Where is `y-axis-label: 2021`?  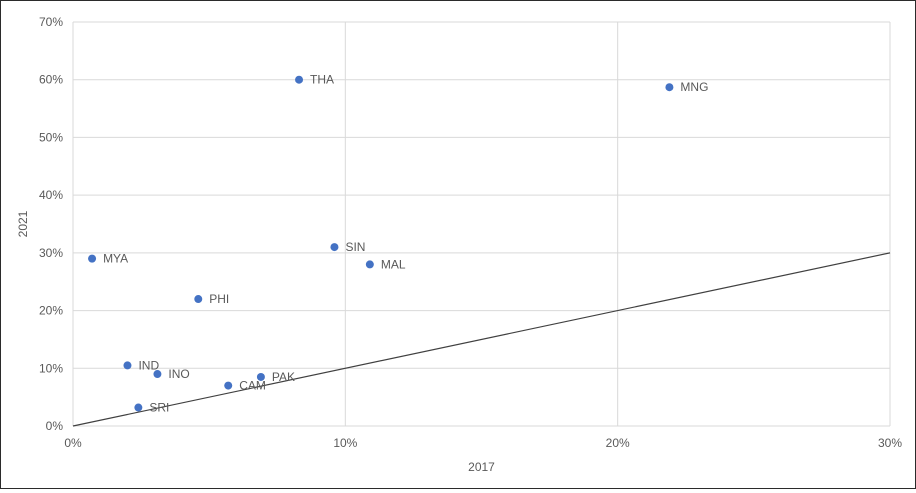
y-axis-label: 2021 is located at coordinates (23, 223).